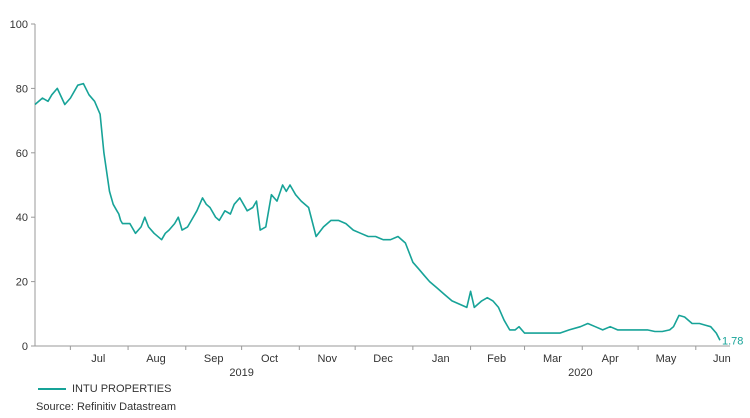 The width and height of the screenshot is (750, 418). Describe the element at coordinates (106, 407) in the screenshot. I see `source-note: Source: Refinitiv Datastream` at that location.